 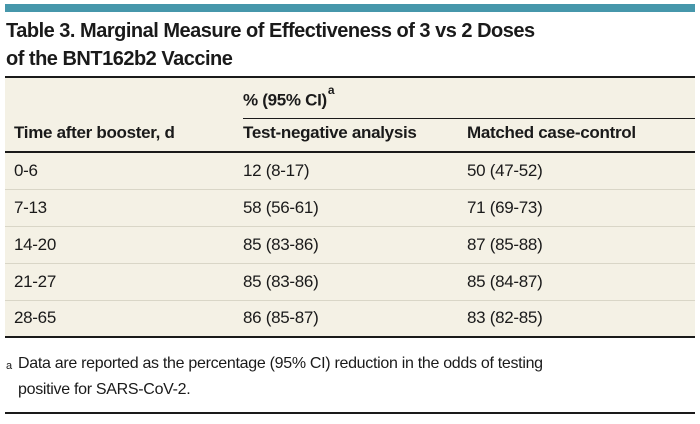 I want to click on col-header-time-after-booster: Time after booster, d, so click(x=124, y=135).